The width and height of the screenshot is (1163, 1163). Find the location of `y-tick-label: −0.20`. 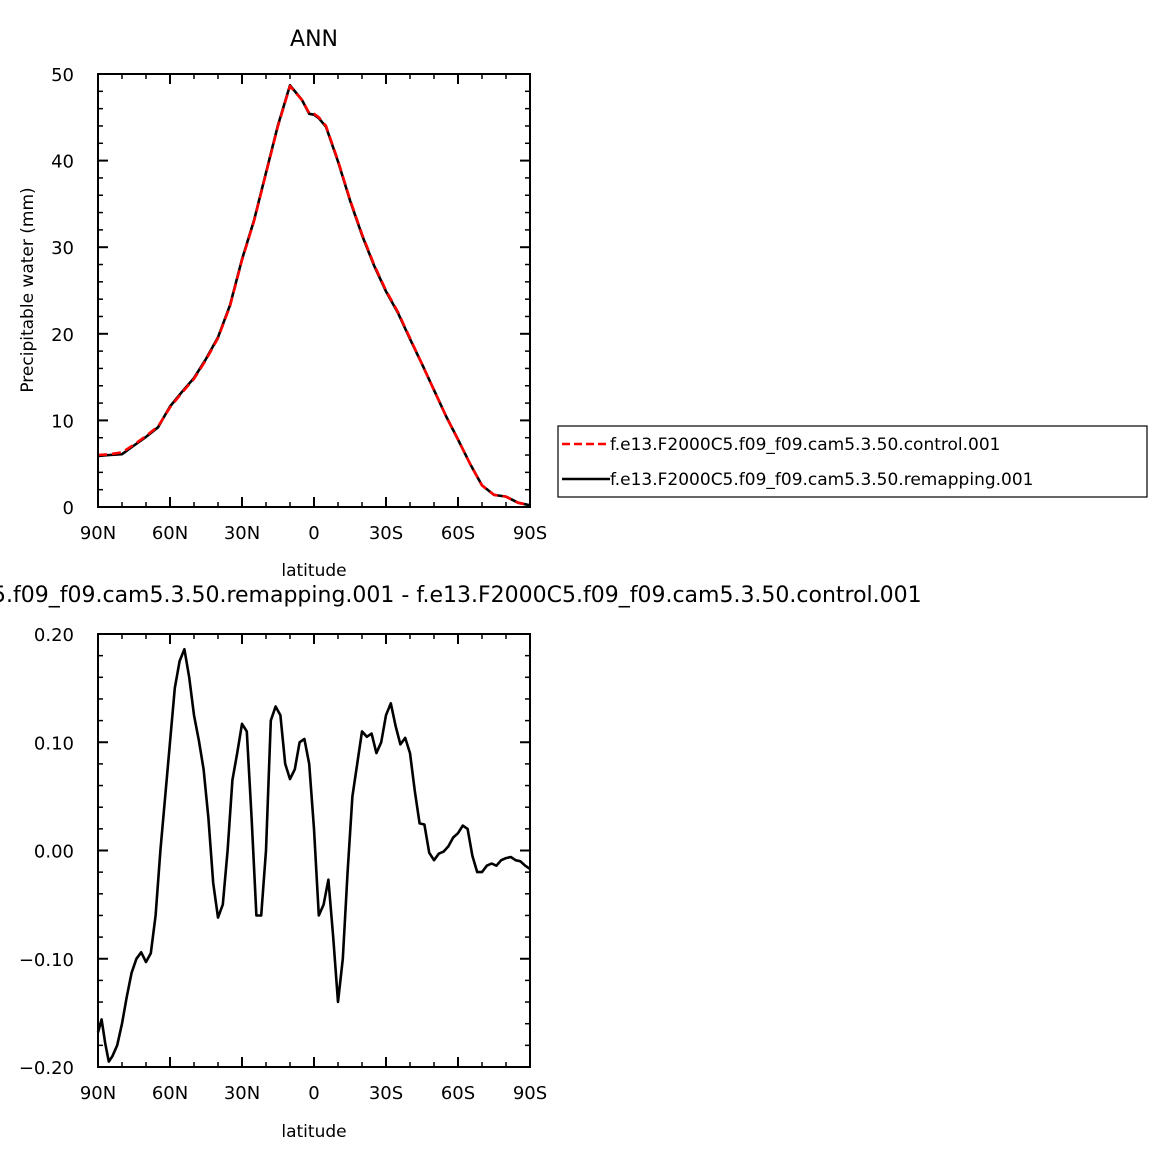

y-tick-label: −0.20 is located at coordinates (46, 1068).